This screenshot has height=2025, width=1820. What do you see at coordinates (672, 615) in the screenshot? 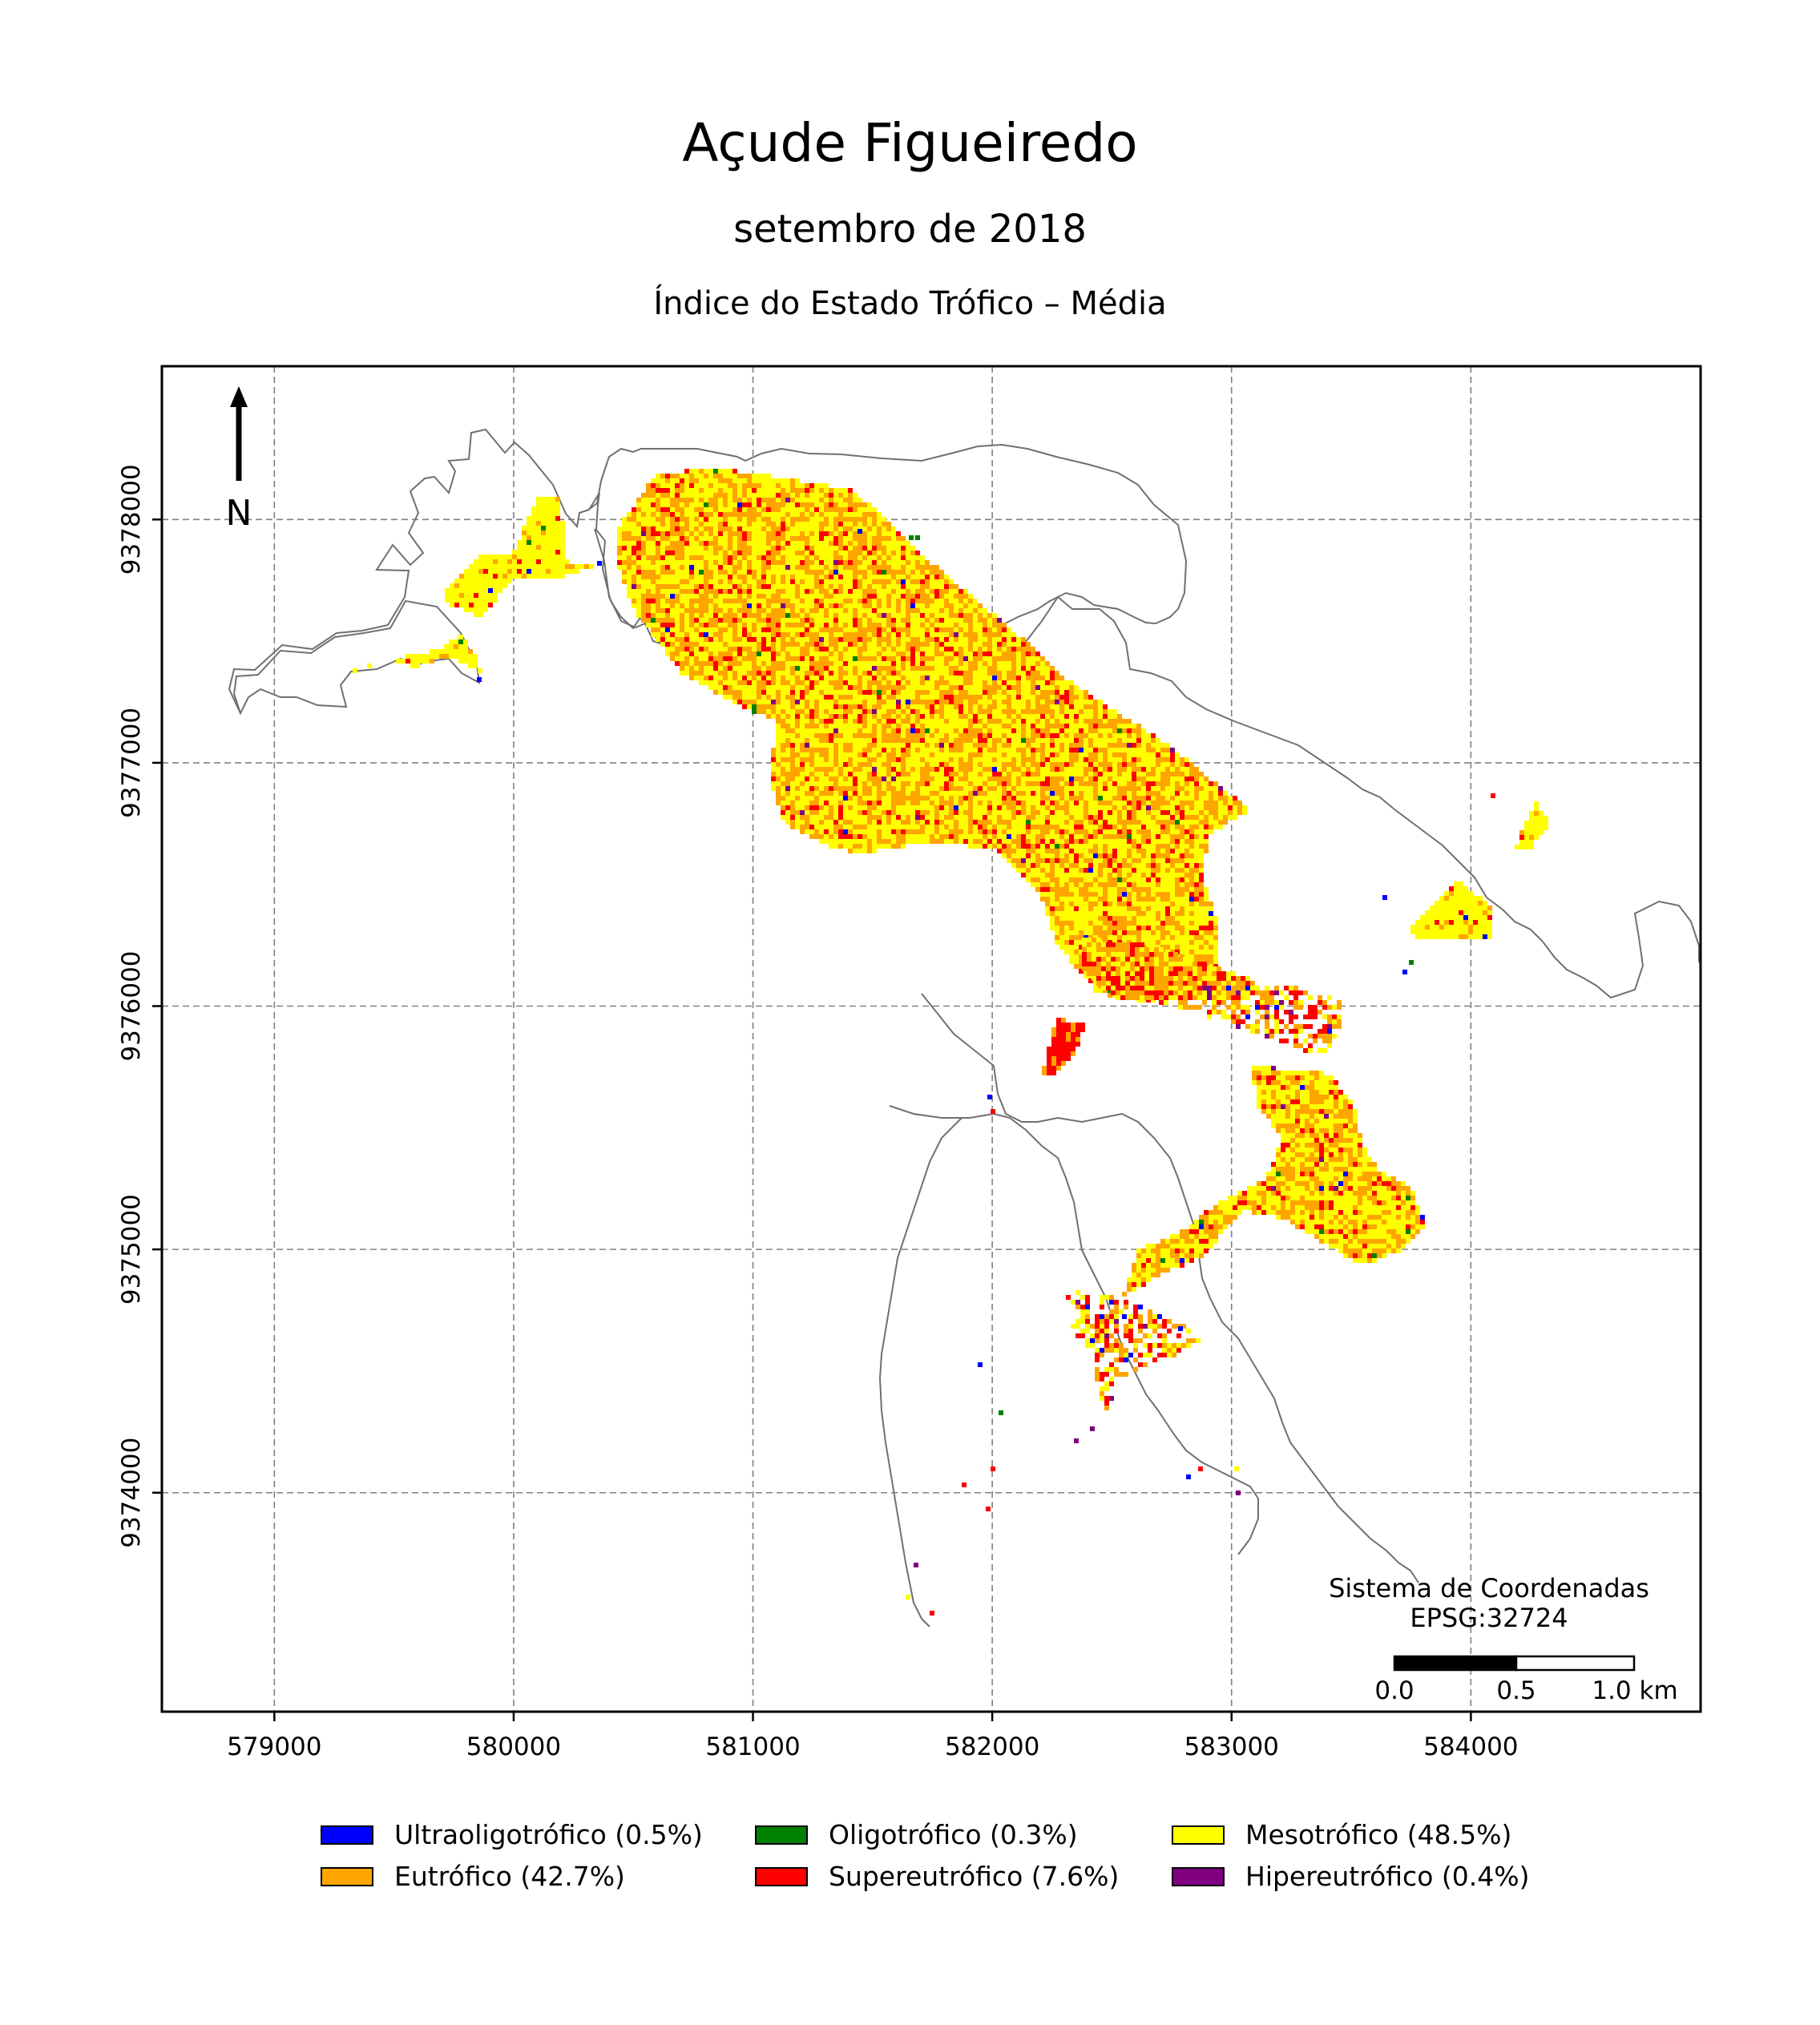
I see `trophic-pixel-2035` at bounding box center [672, 615].